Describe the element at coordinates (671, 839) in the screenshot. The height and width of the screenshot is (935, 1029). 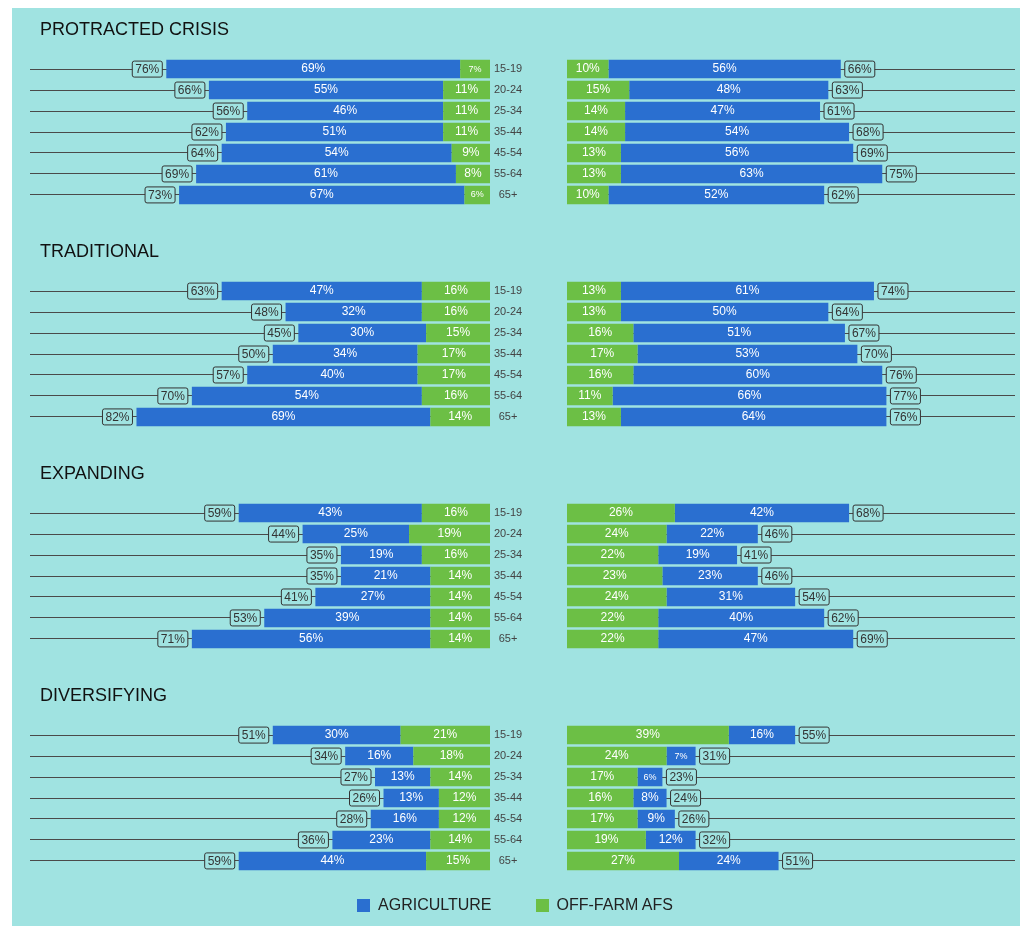
I see `data-label: 12%` at that location.